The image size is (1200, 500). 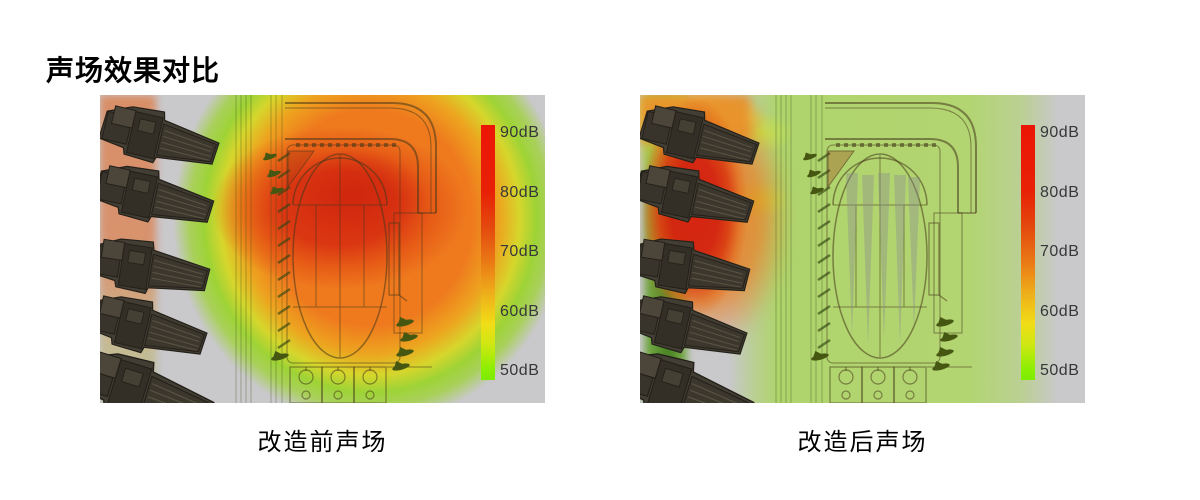 What do you see at coordinates (862, 442) in the screenshot?
I see `caption-after: 改造后声场` at bounding box center [862, 442].